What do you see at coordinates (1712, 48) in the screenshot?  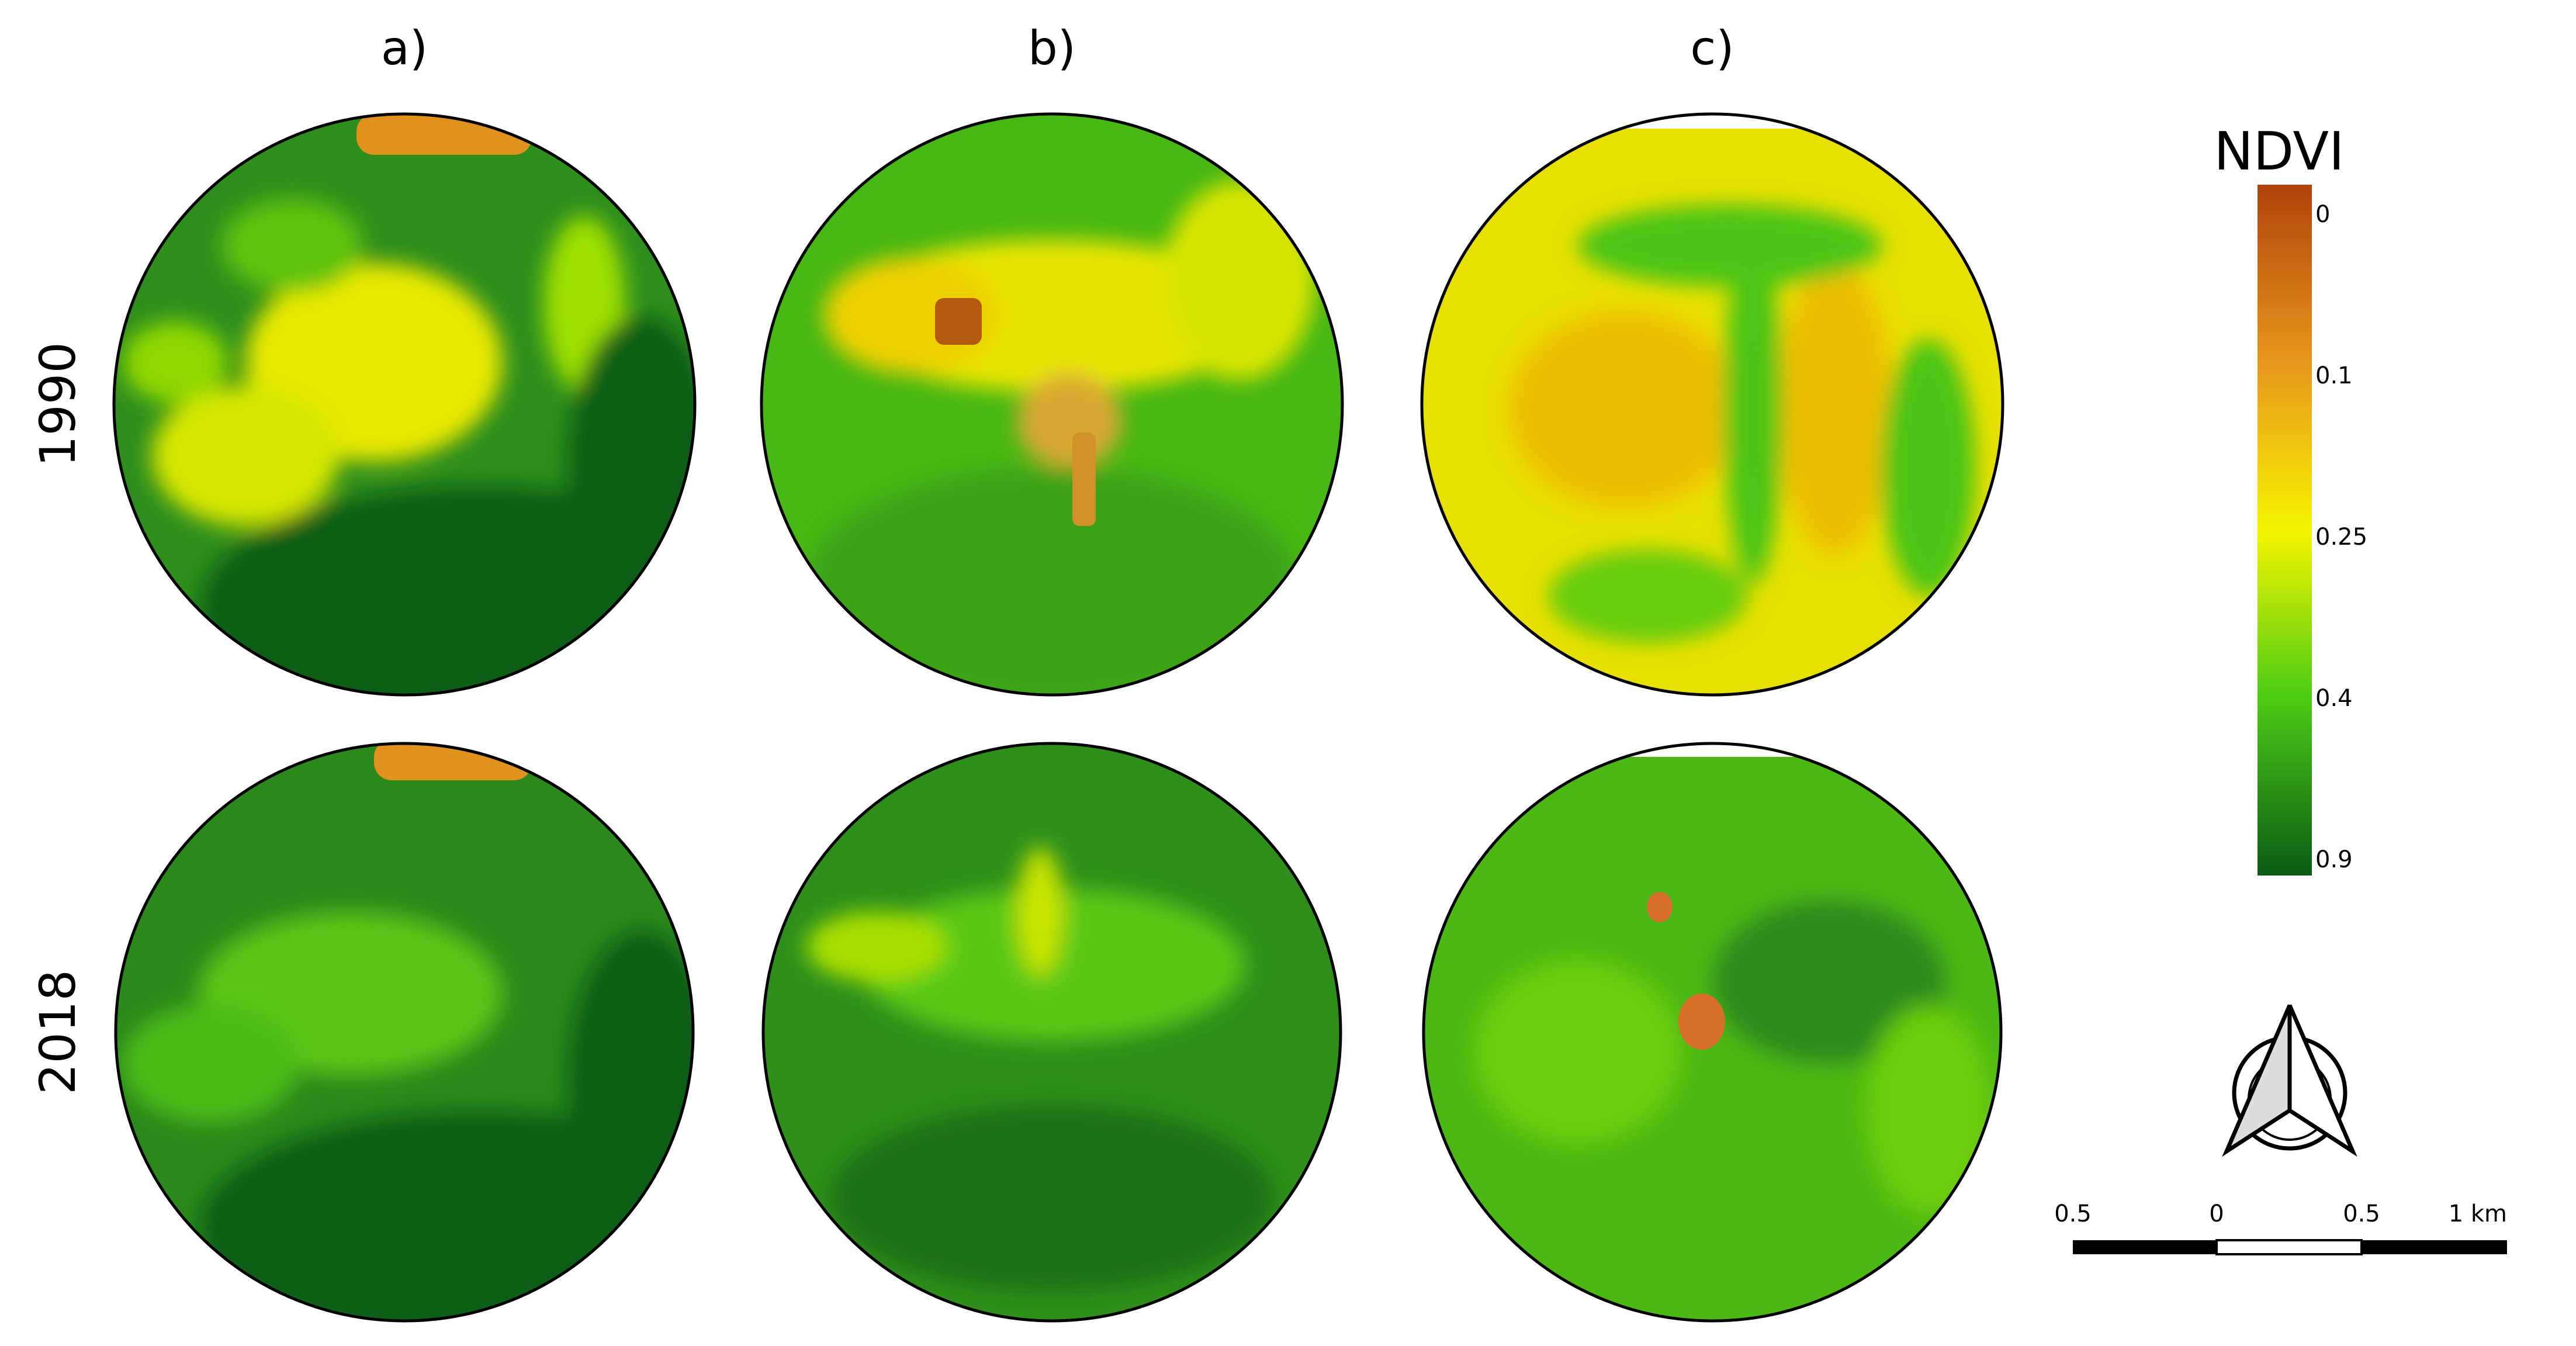 I see `column-label: c)` at bounding box center [1712, 48].